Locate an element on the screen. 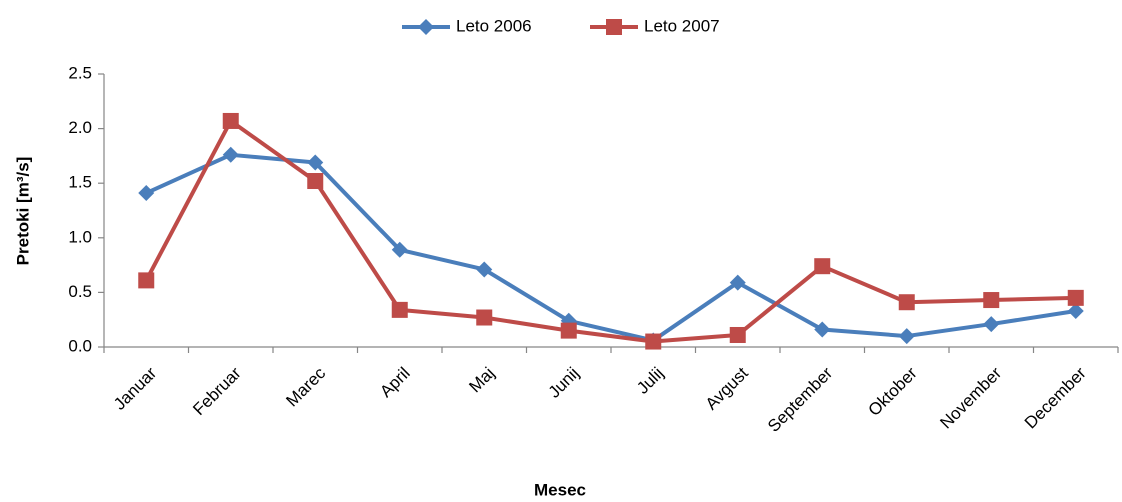 The image size is (1122, 502). x-tick-label: Februar is located at coordinates (217, 391).